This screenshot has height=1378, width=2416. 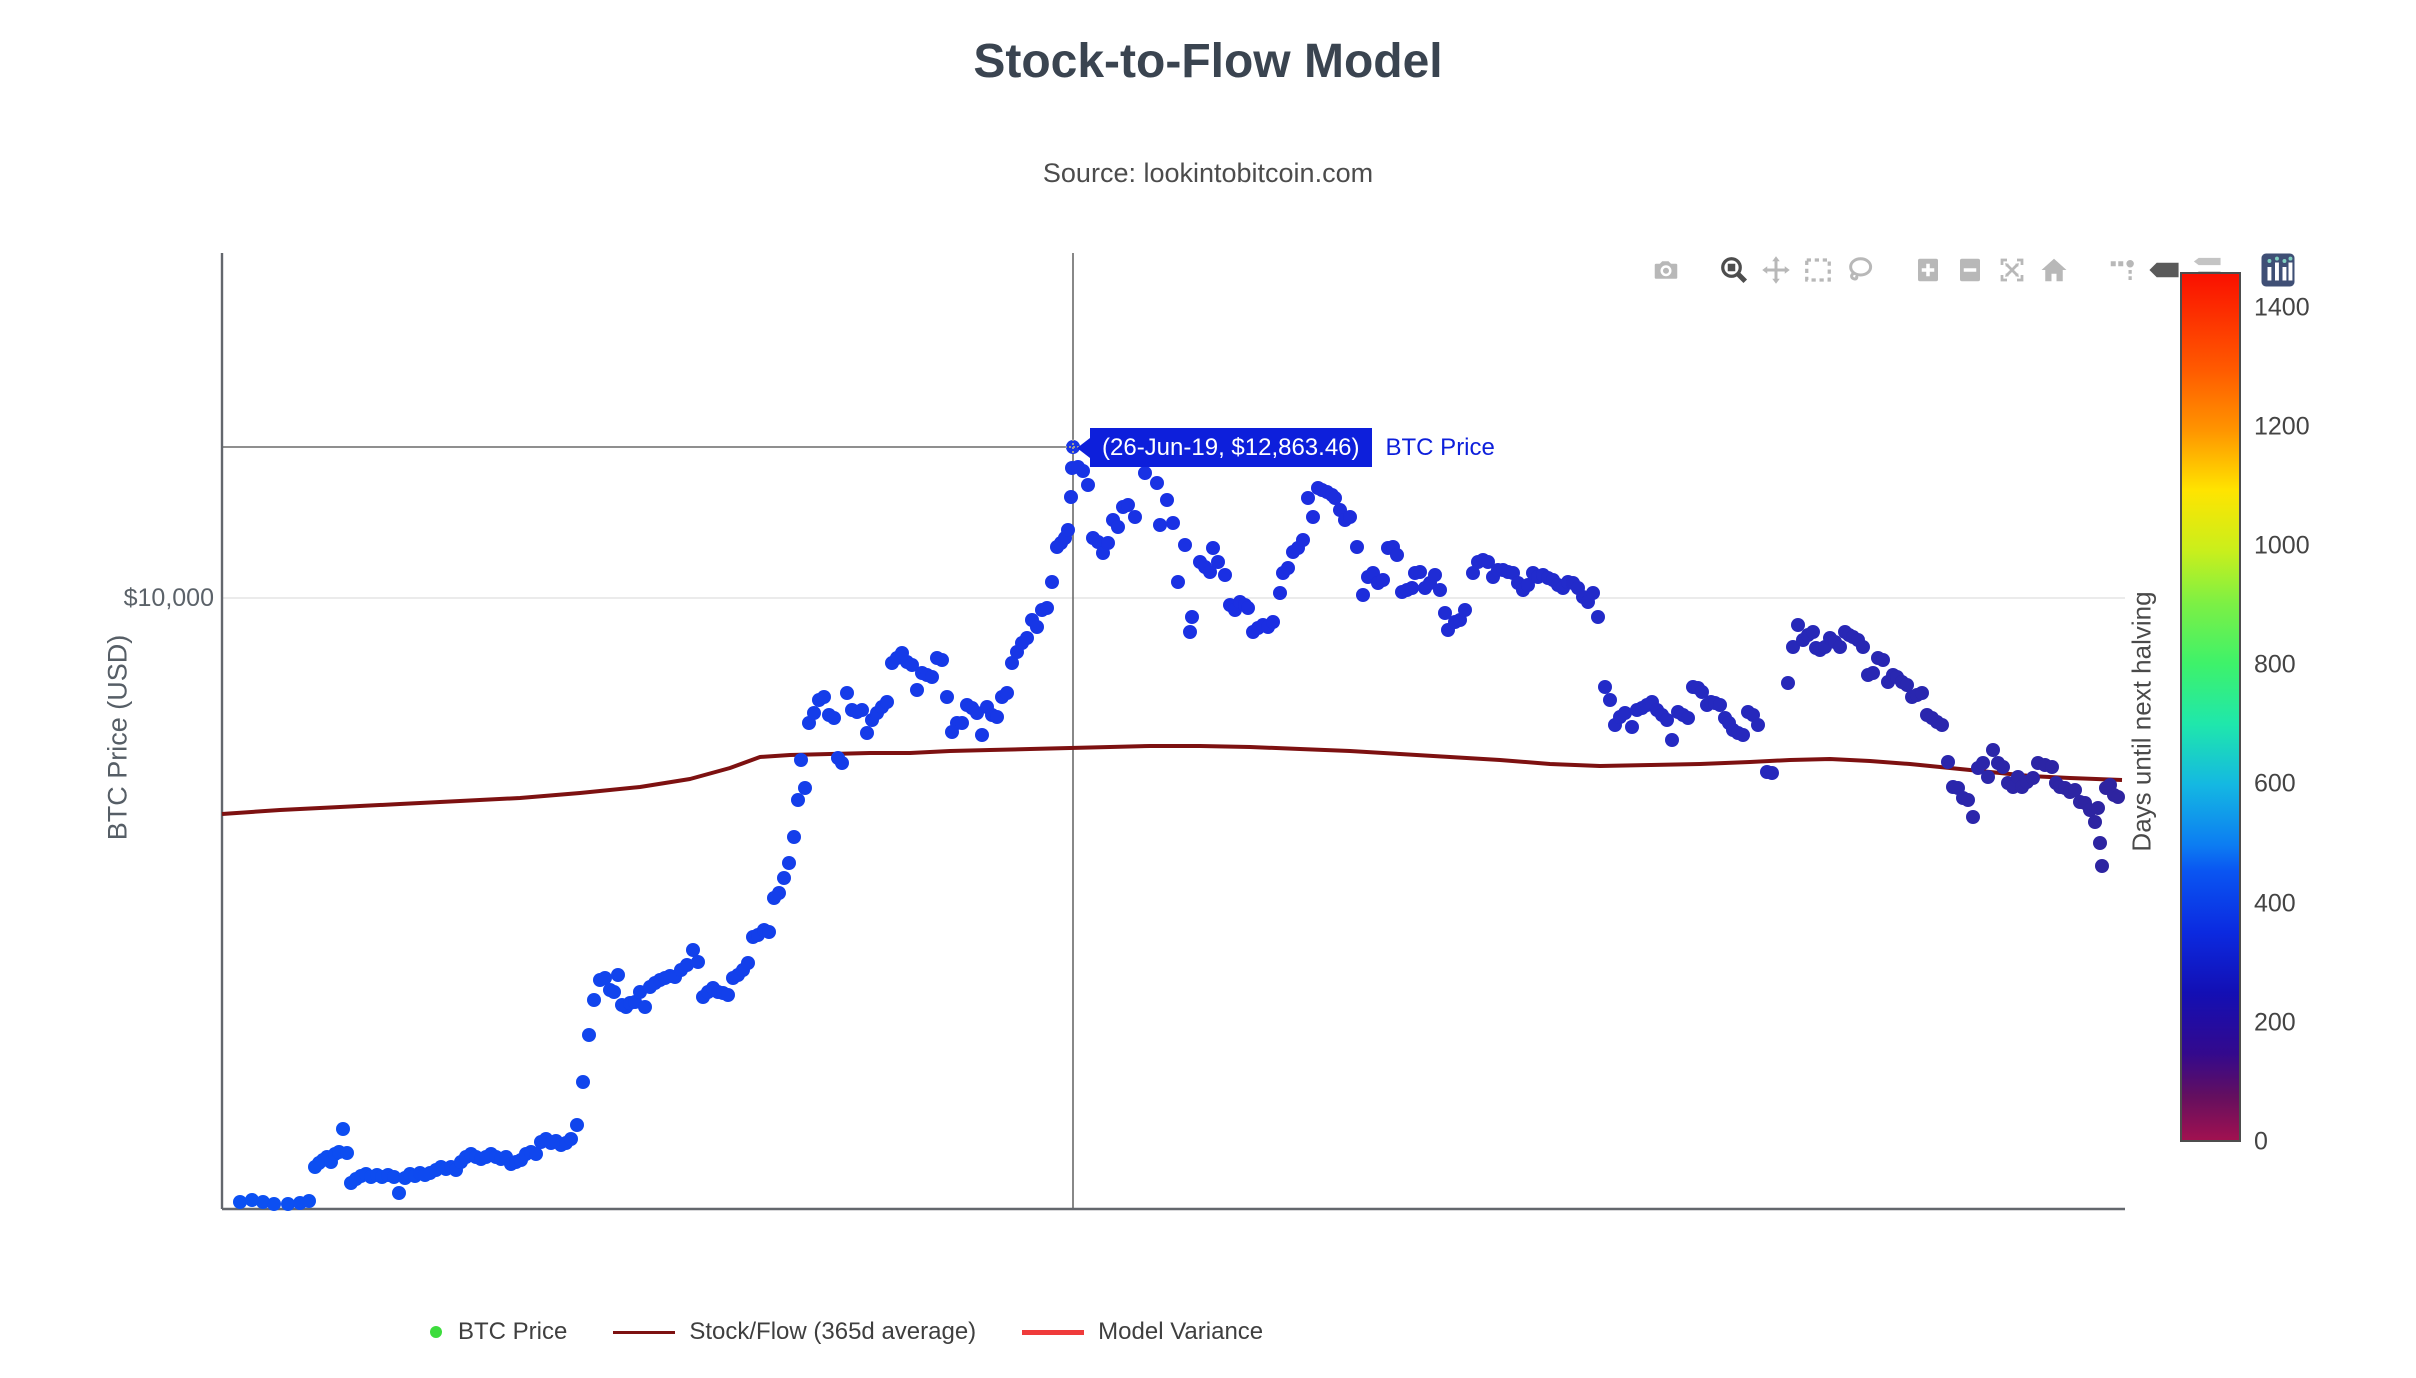 I want to click on legend-item-model-variance: Model Variance, so click(x=1142, y=1332).